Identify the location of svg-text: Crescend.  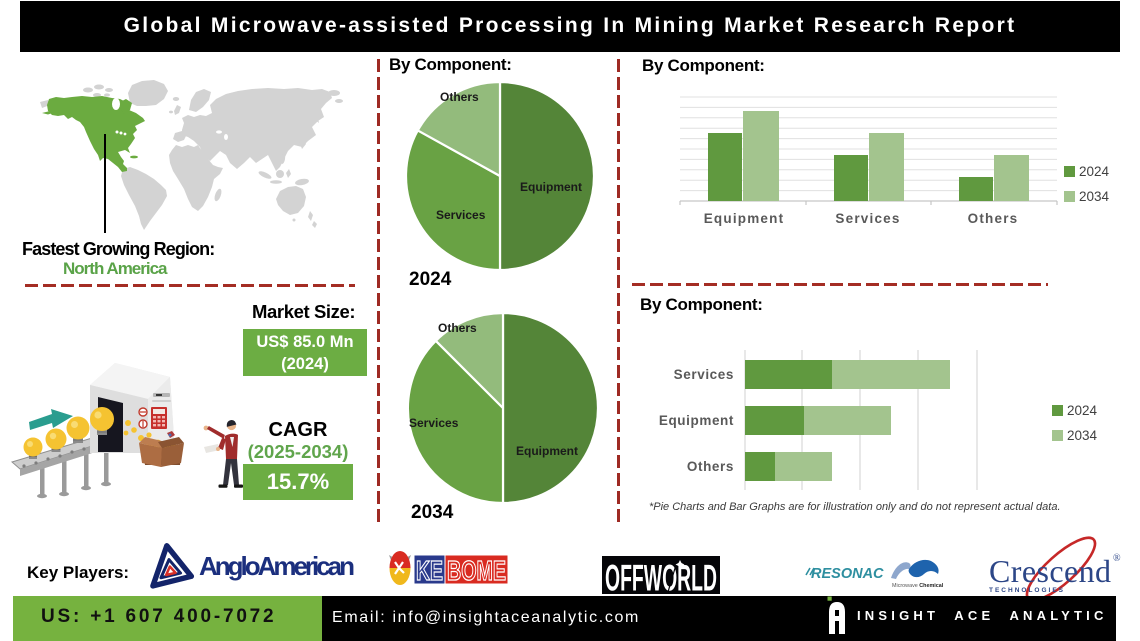
(1050, 571).